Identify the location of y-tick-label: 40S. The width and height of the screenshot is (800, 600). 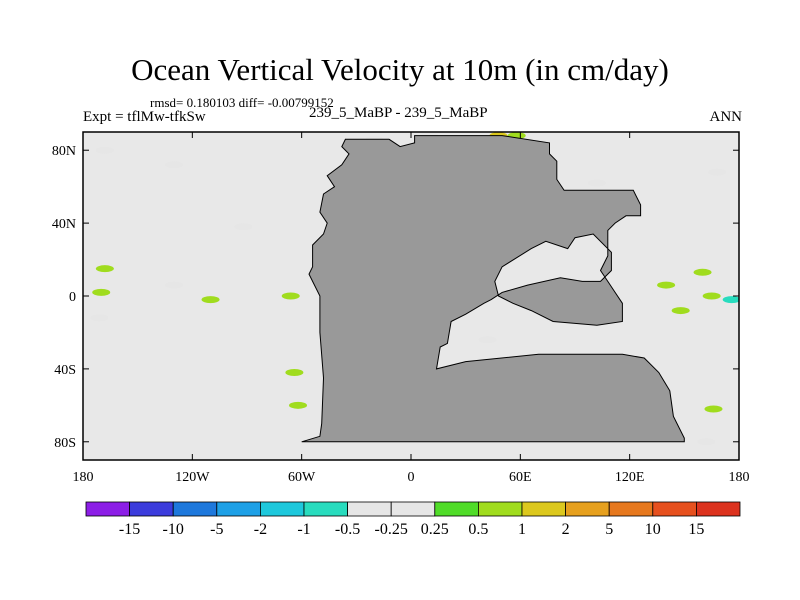
(65, 370).